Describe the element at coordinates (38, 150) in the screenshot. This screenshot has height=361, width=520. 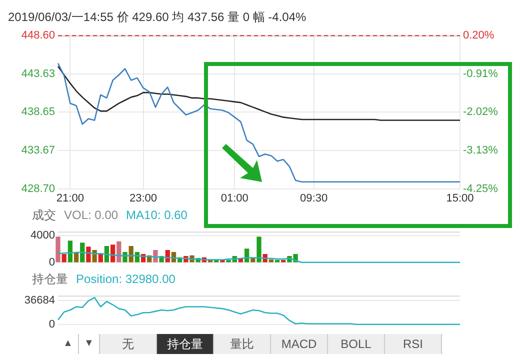
I see `y-tick-label: 433.67` at that location.